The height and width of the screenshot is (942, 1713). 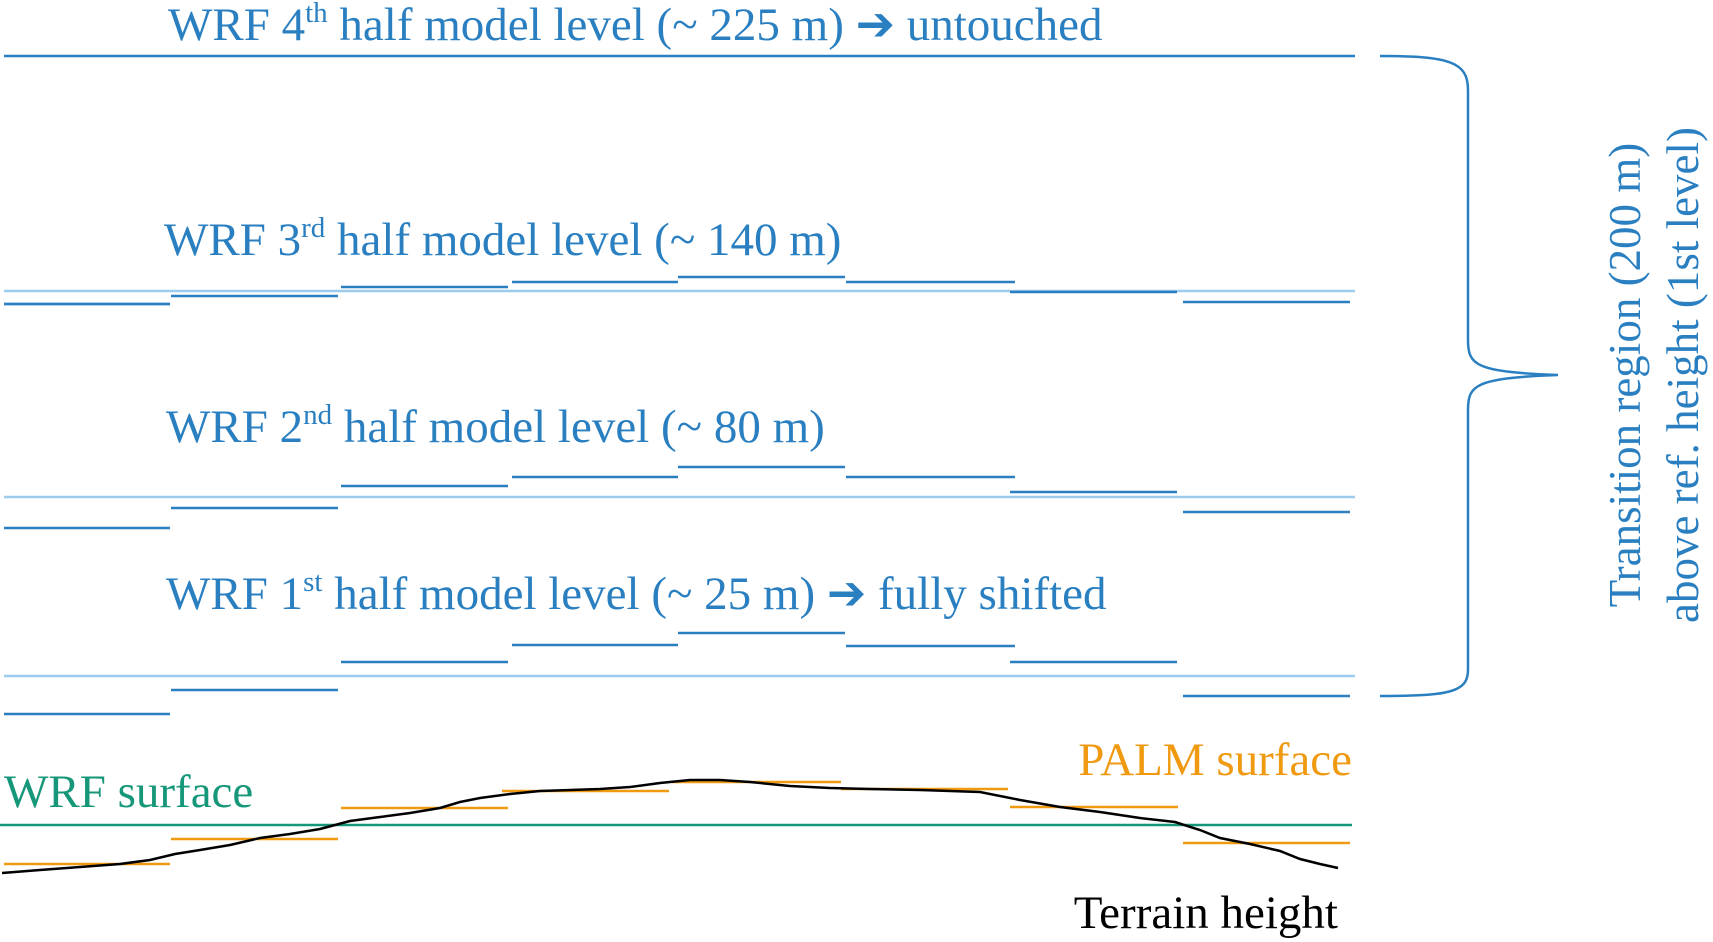 I want to click on wrf-surface-label: WRF surface, so click(x=128, y=792).